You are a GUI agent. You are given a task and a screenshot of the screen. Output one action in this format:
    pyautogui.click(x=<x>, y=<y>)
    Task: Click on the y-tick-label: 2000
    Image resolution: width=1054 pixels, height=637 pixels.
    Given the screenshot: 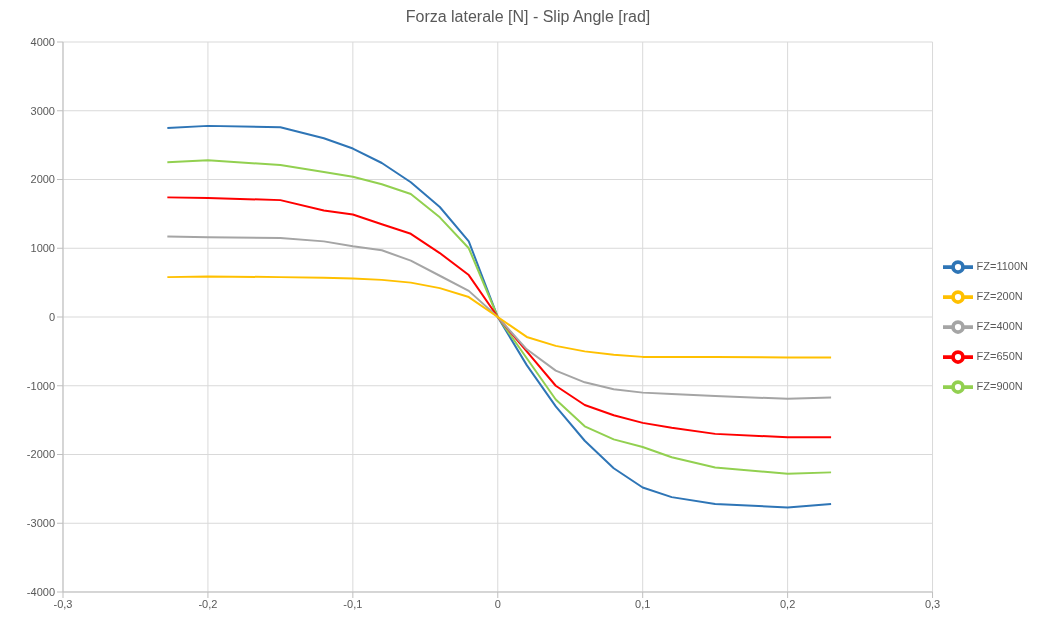 What is the action you would take?
    pyautogui.click(x=42, y=179)
    